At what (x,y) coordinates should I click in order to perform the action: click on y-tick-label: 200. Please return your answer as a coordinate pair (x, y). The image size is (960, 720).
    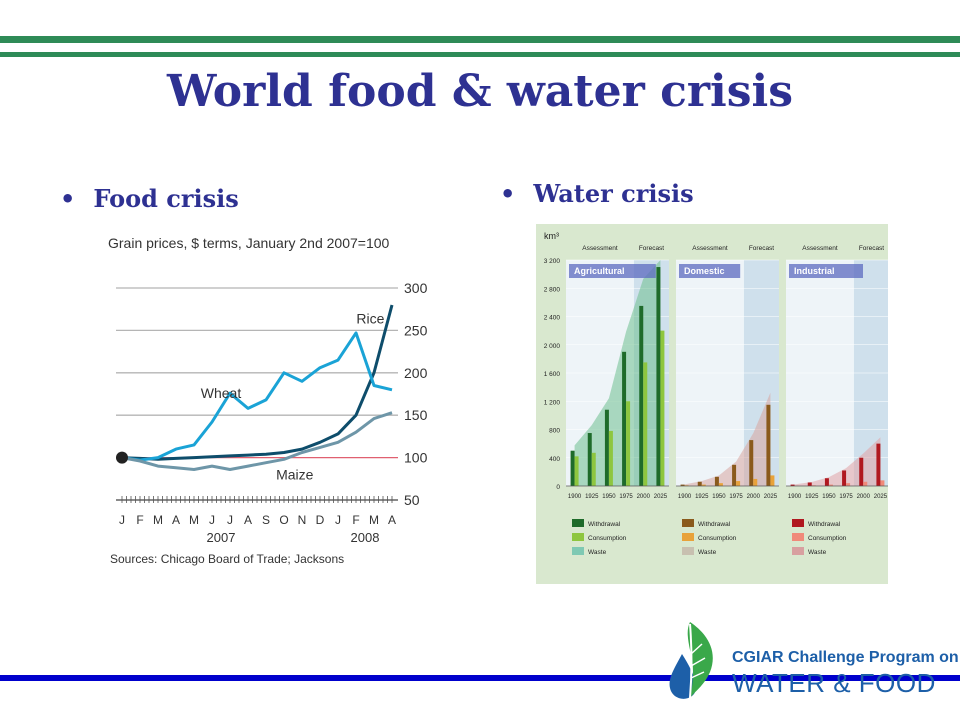
    Looking at the image, I should click on (416, 373).